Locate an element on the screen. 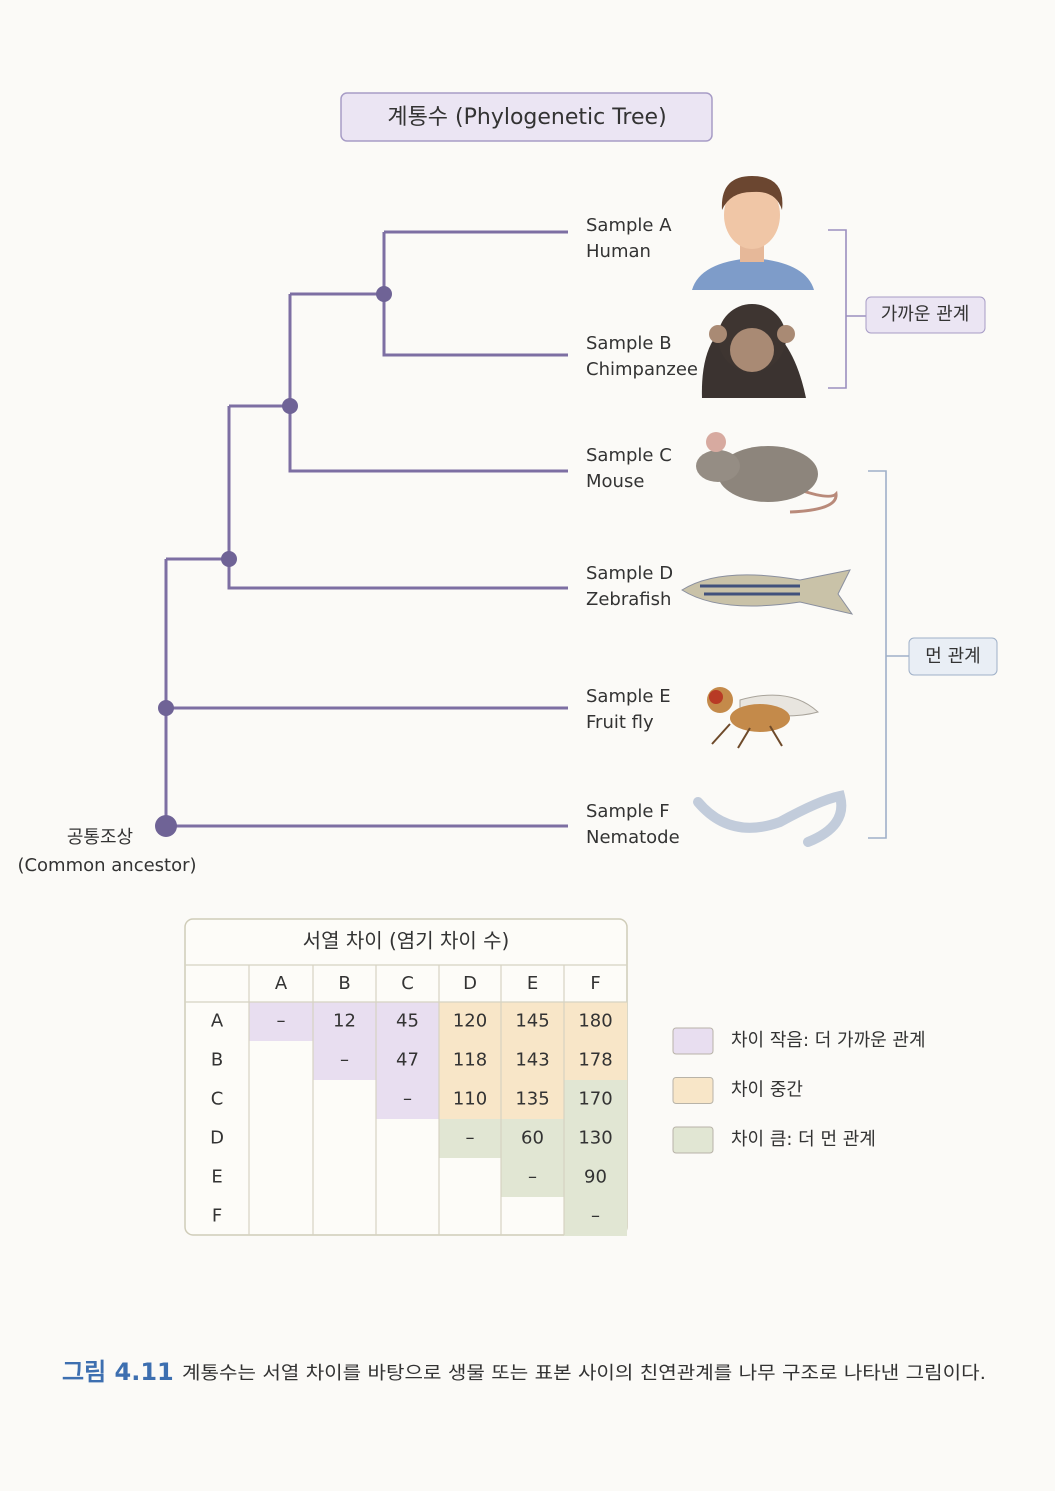 The width and height of the screenshot is (1055, 1491). table-cell: 45 is located at coordinates (407, 1021).